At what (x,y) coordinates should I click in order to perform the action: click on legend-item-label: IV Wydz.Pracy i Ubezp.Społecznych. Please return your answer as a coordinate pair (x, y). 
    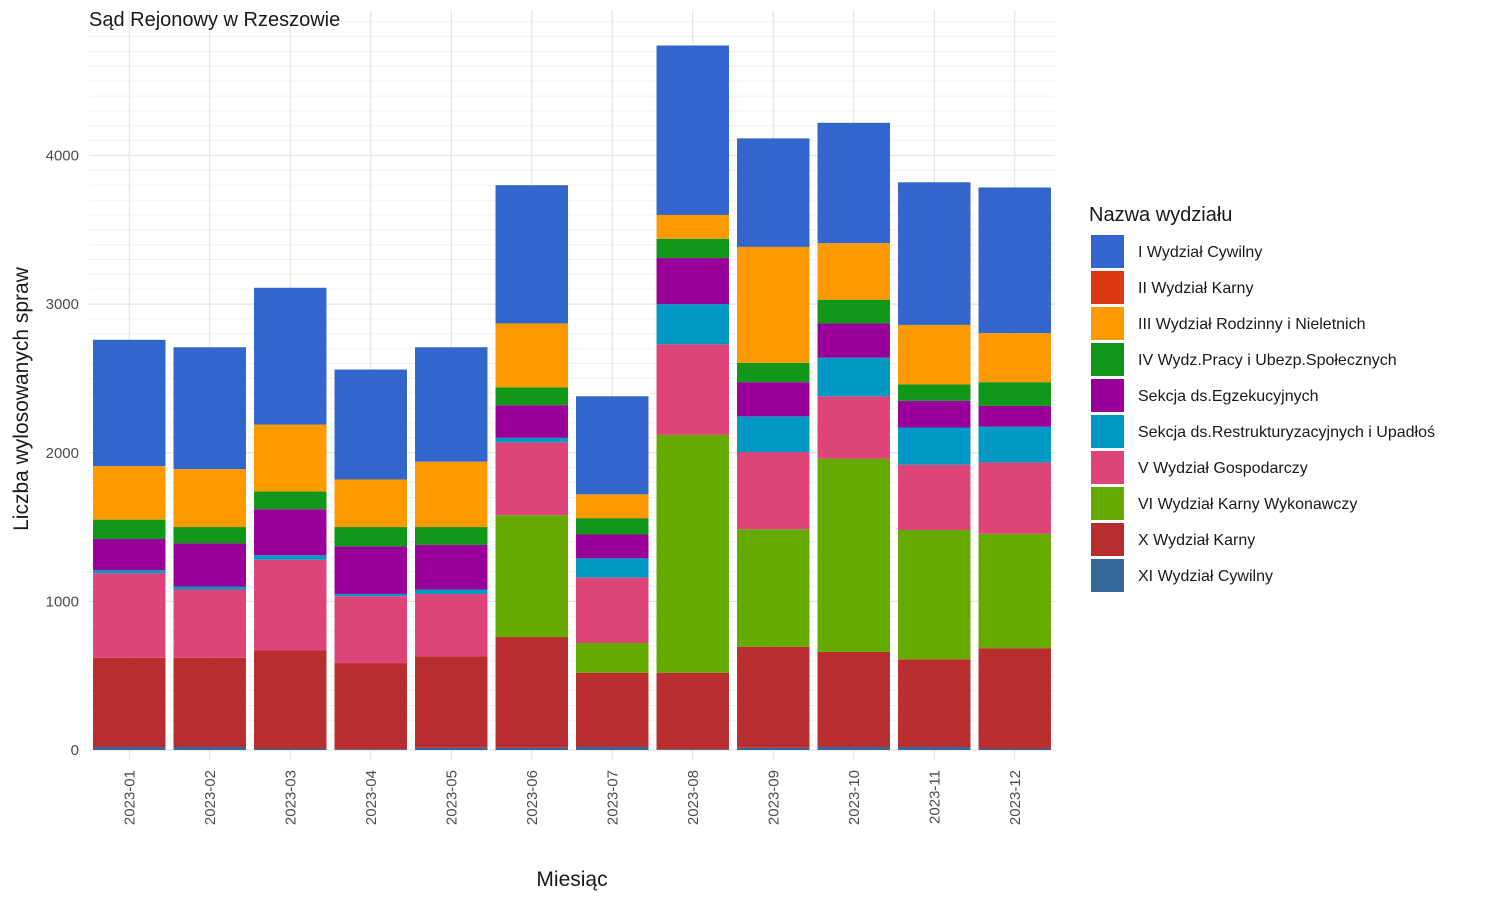
    Looking at the image, I should click on (1267, 360).